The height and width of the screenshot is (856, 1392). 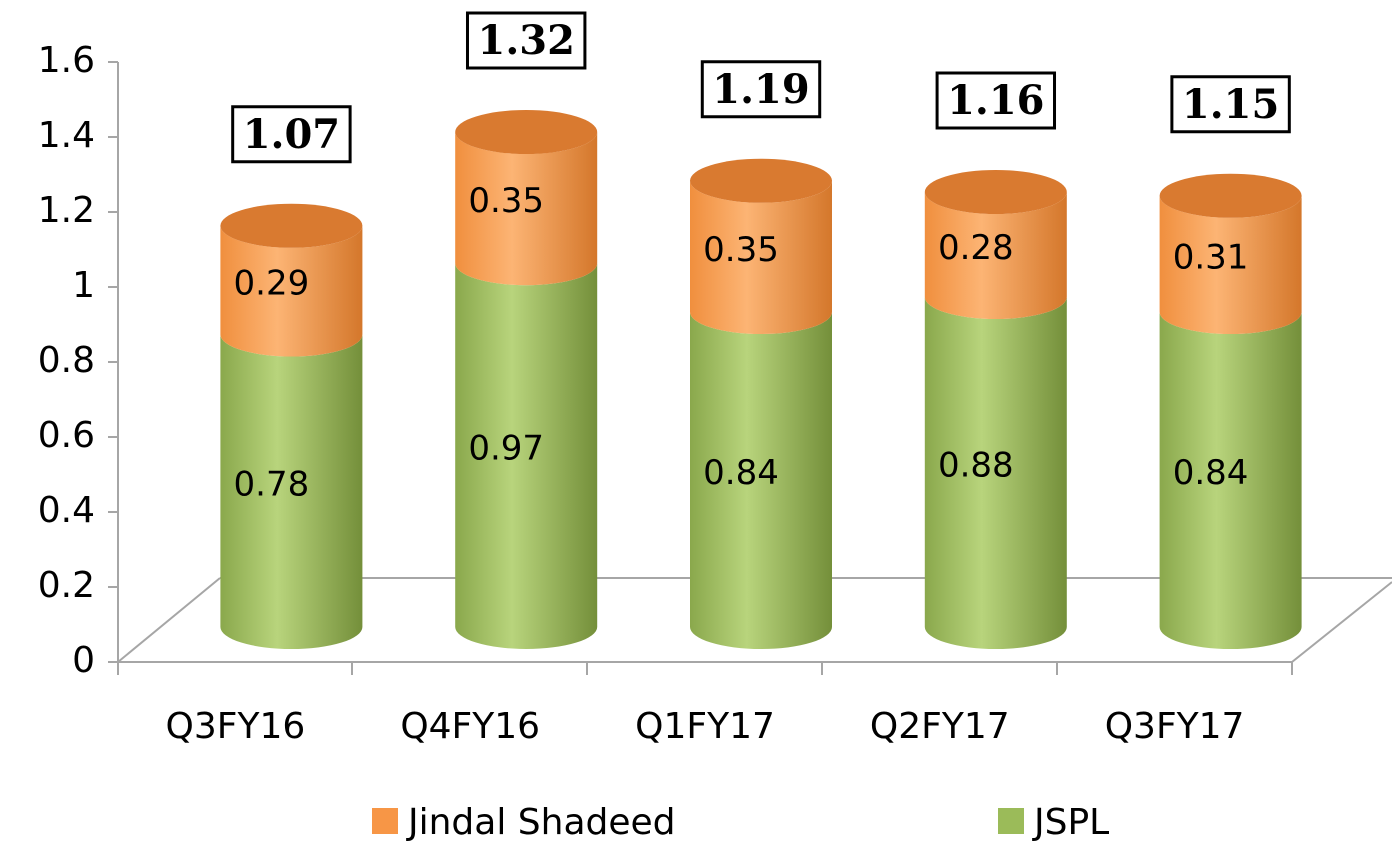 I want to click on value-label: 0.97, so click(x=506, y=449).